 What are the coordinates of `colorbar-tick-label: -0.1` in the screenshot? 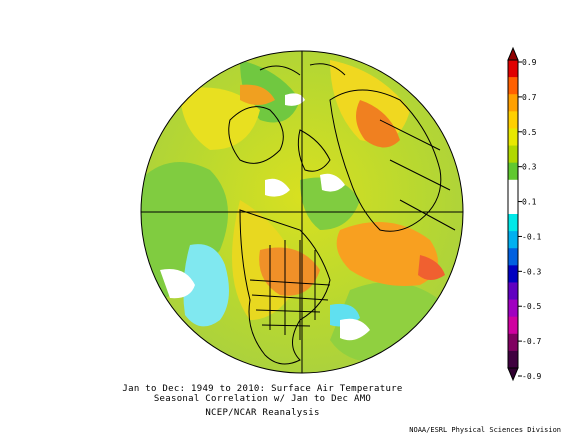 It's located at (531, 236).